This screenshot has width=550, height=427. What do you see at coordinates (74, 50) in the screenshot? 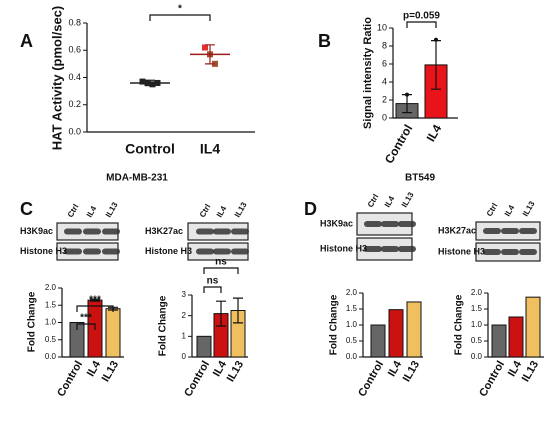
I see `y-tick-label: 0.6` at bounding box center [74, 50].